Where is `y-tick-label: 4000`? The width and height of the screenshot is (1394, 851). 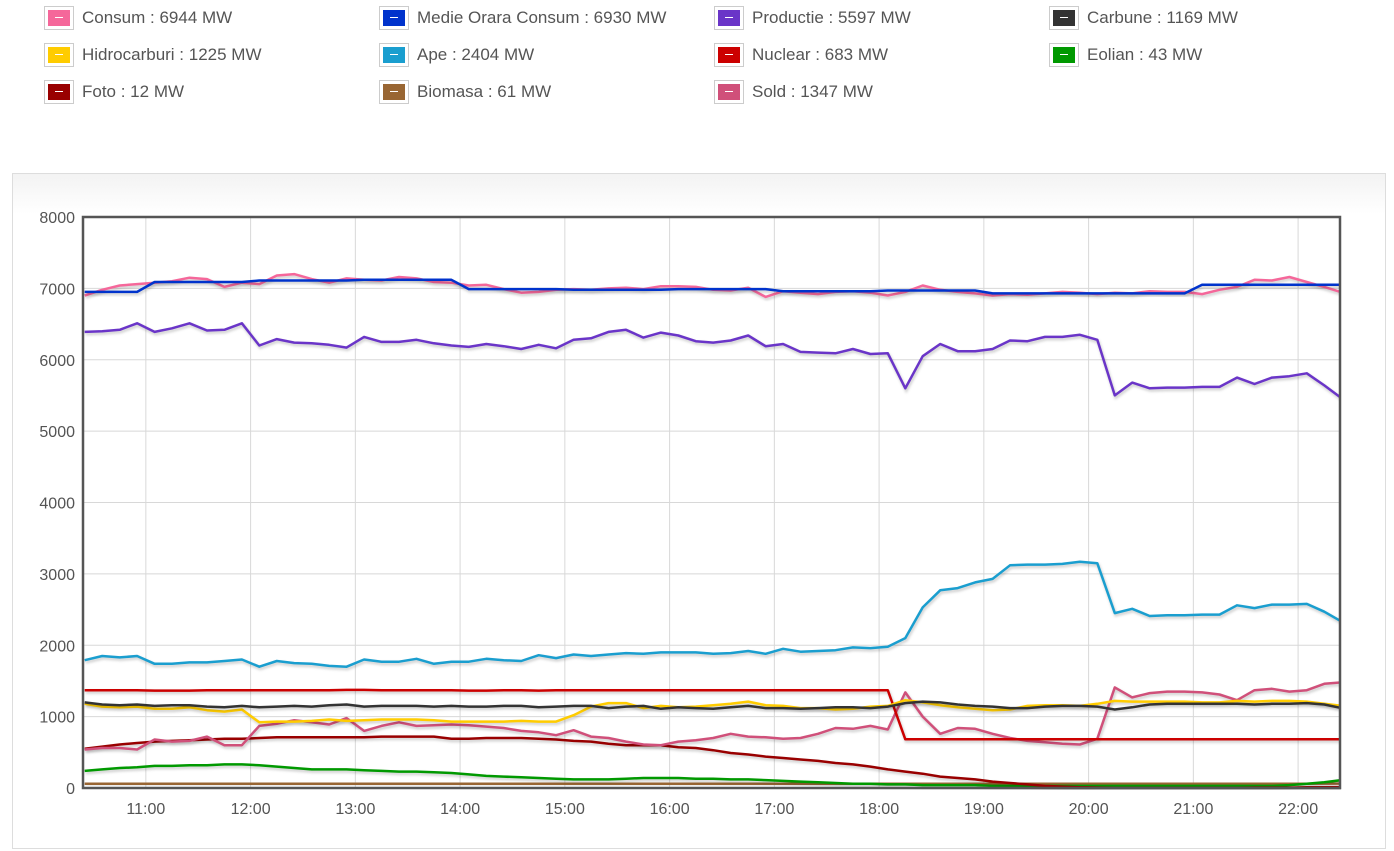
y-tick-label: 4000 is located at coordinates (57, 504).